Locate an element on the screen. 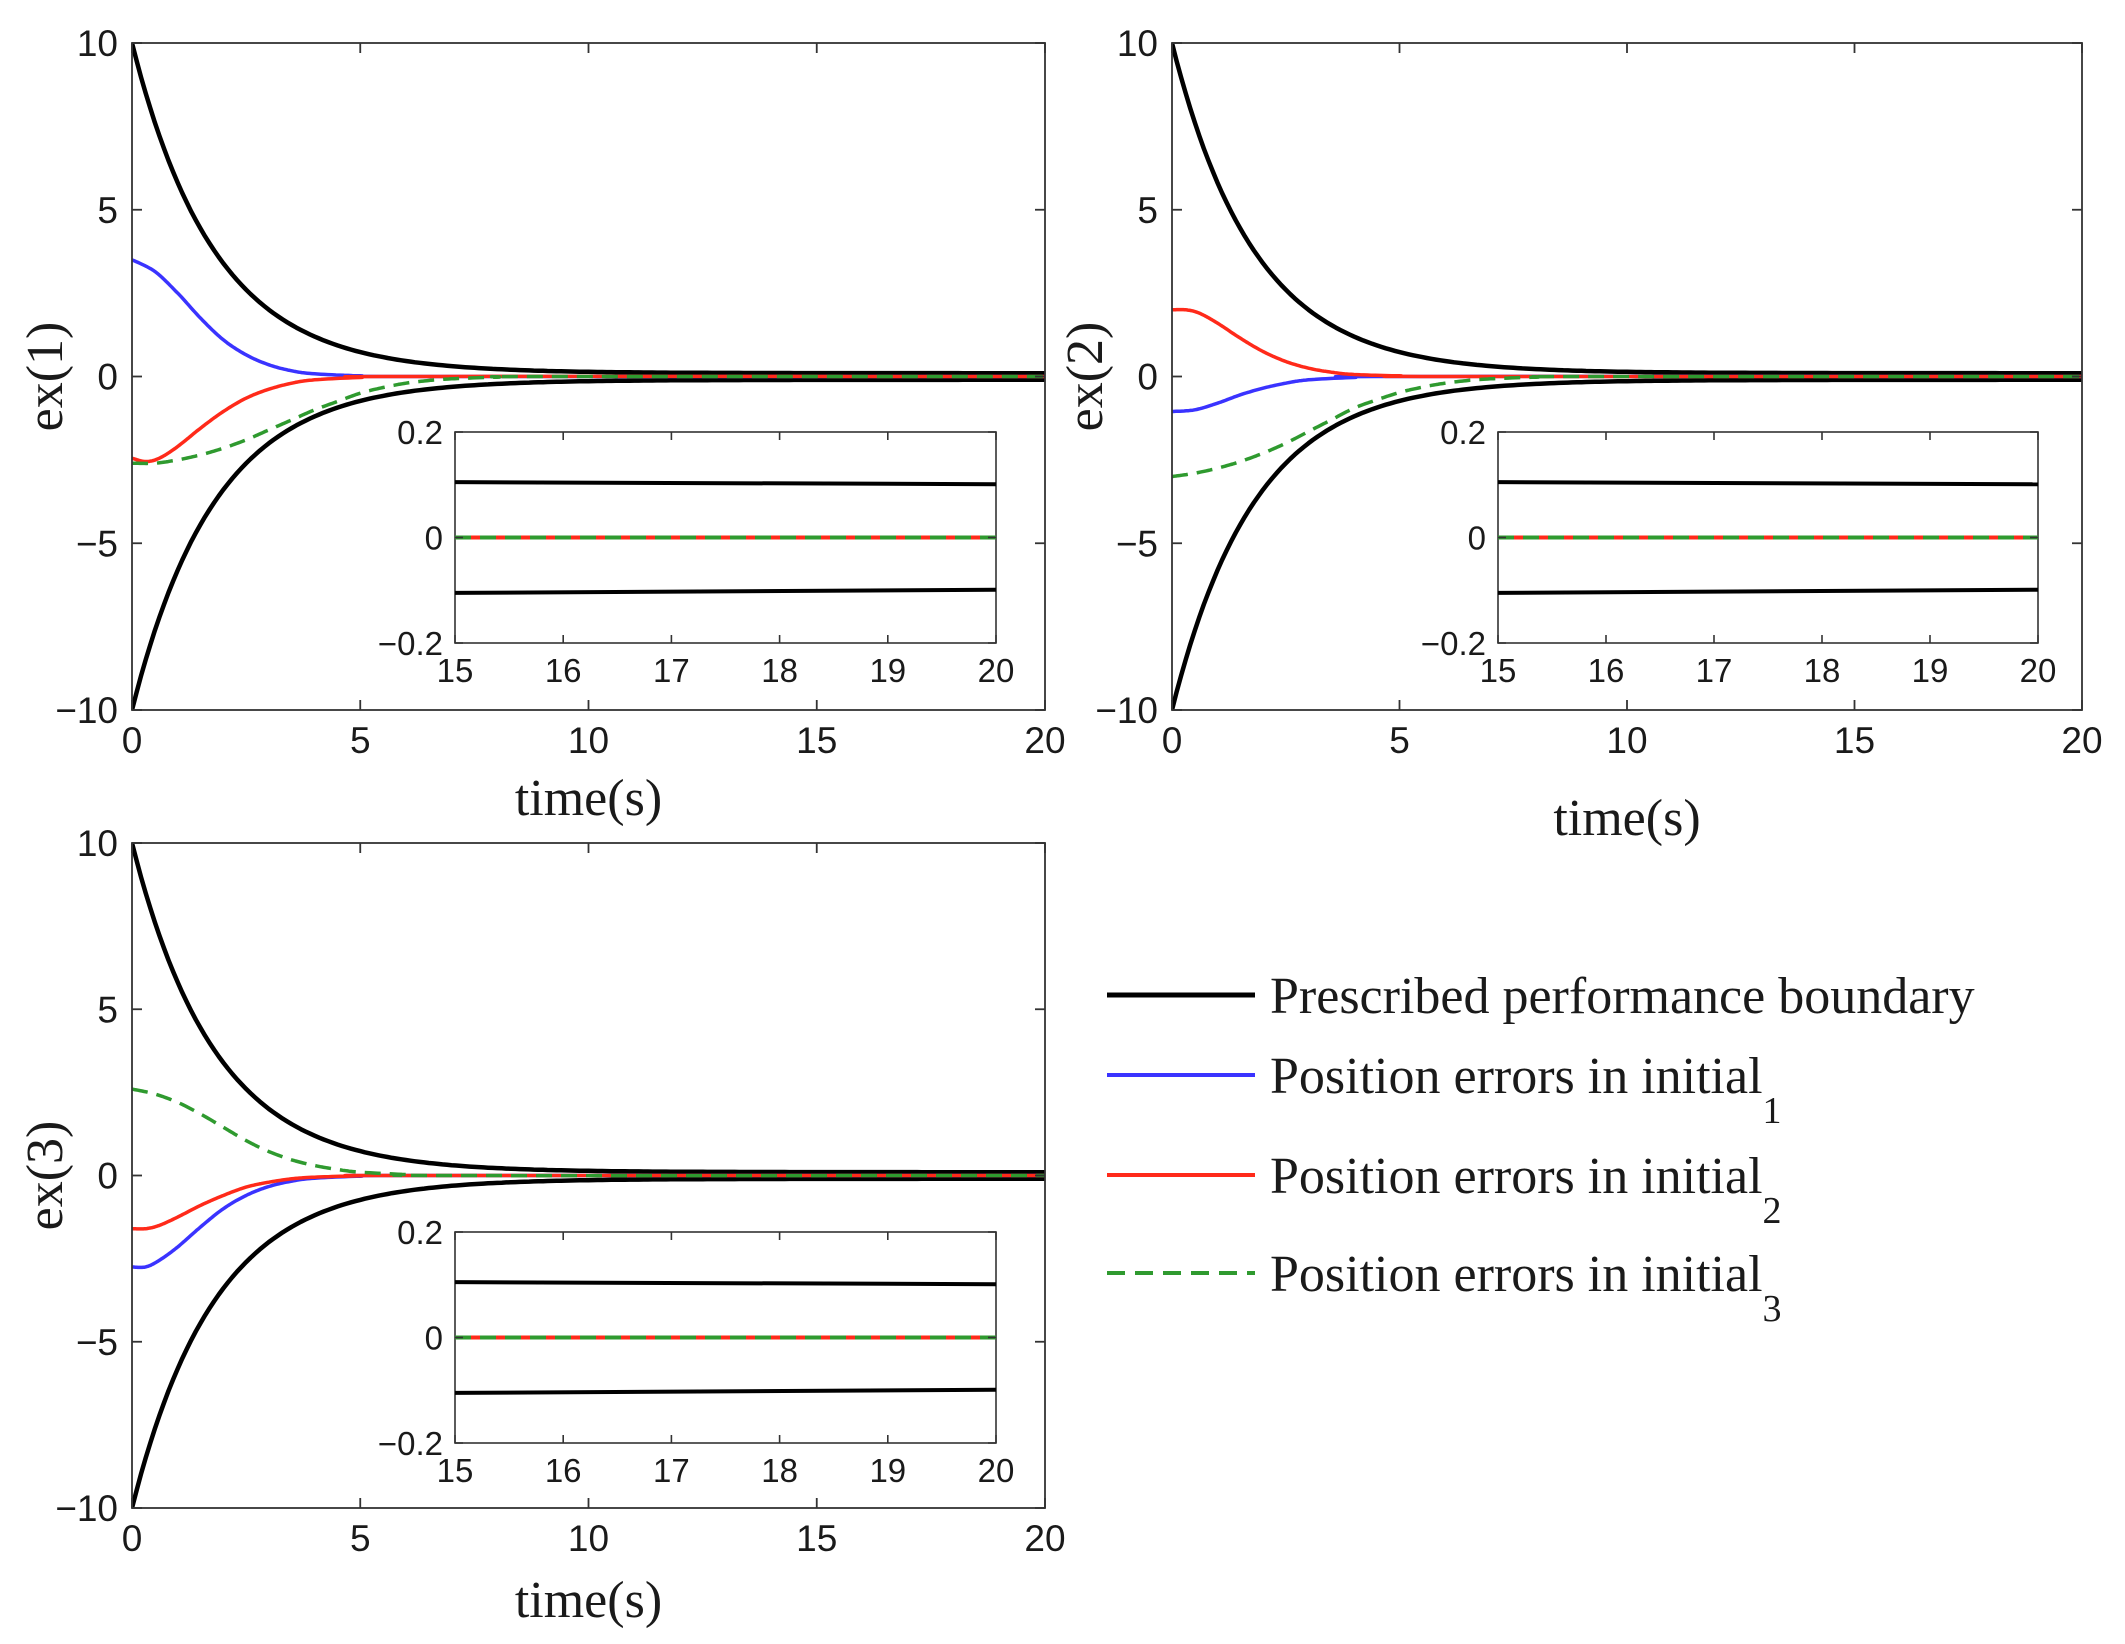 Image resolution: width=2125 pixels, height=1644 pixels. legend-label: Position errors in initial2 is located at coordinates (1526, 1190).